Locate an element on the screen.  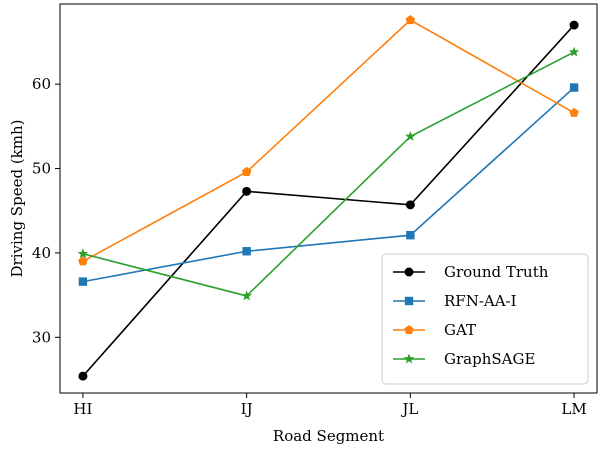
data-point-ground-truth-jl is located at coordinates (410, 205).